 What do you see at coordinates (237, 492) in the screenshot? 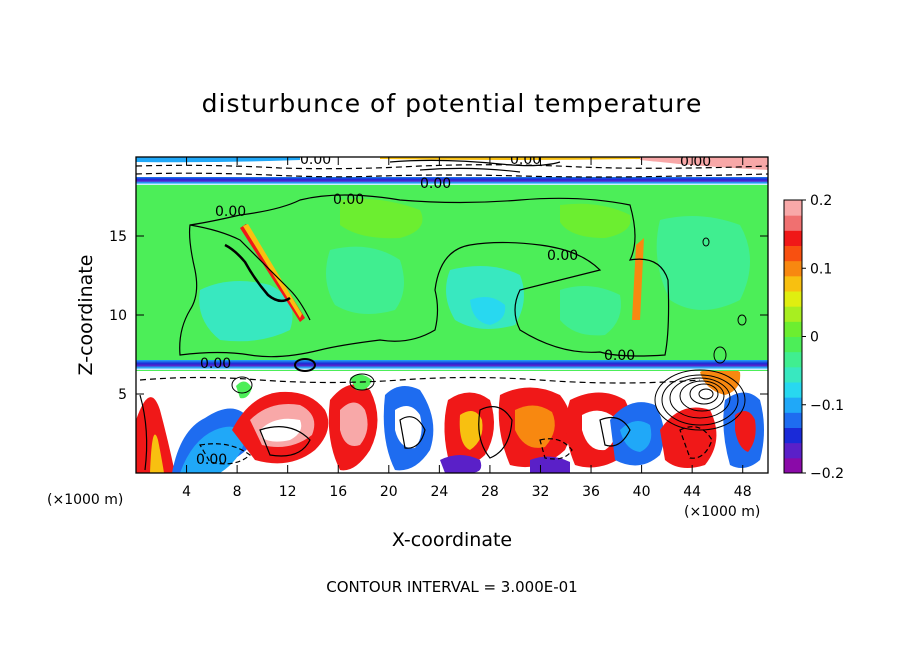
I see `x-tick-label: 8` at bounding box center [237, 492].